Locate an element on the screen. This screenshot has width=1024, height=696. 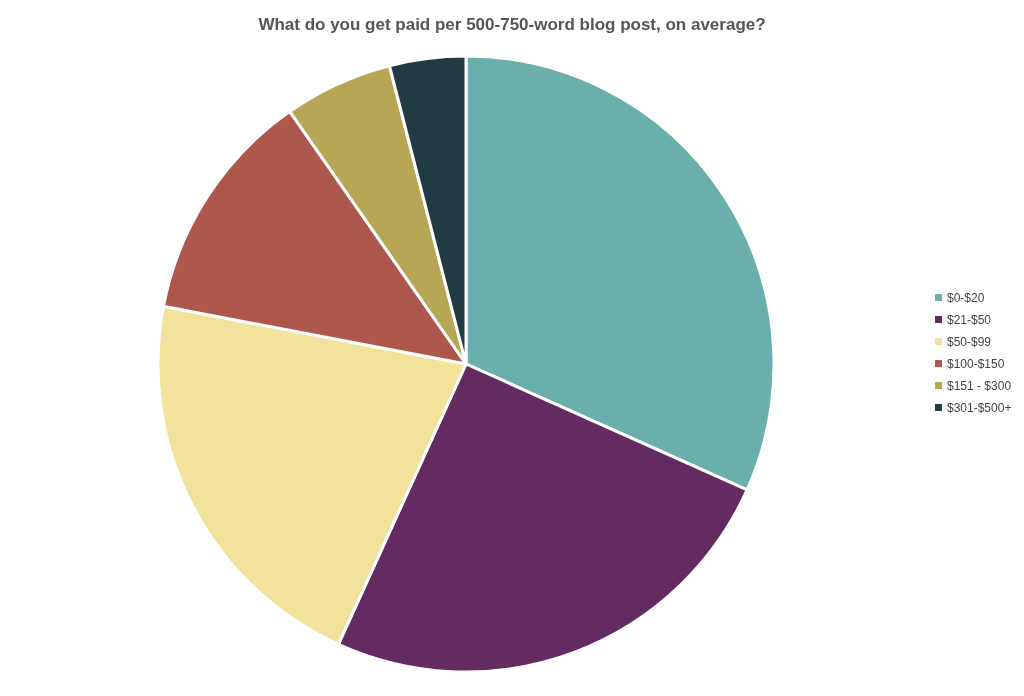
legend-label: $151 - $300 is located at coordinates (979, 386).